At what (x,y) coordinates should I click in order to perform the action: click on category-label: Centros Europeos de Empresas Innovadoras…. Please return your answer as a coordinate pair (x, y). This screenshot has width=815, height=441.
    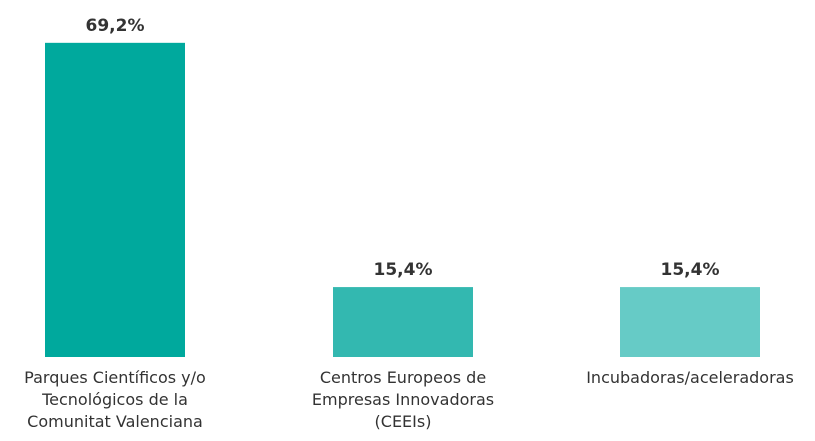
    Looking at the image, I should click on (403, 399).